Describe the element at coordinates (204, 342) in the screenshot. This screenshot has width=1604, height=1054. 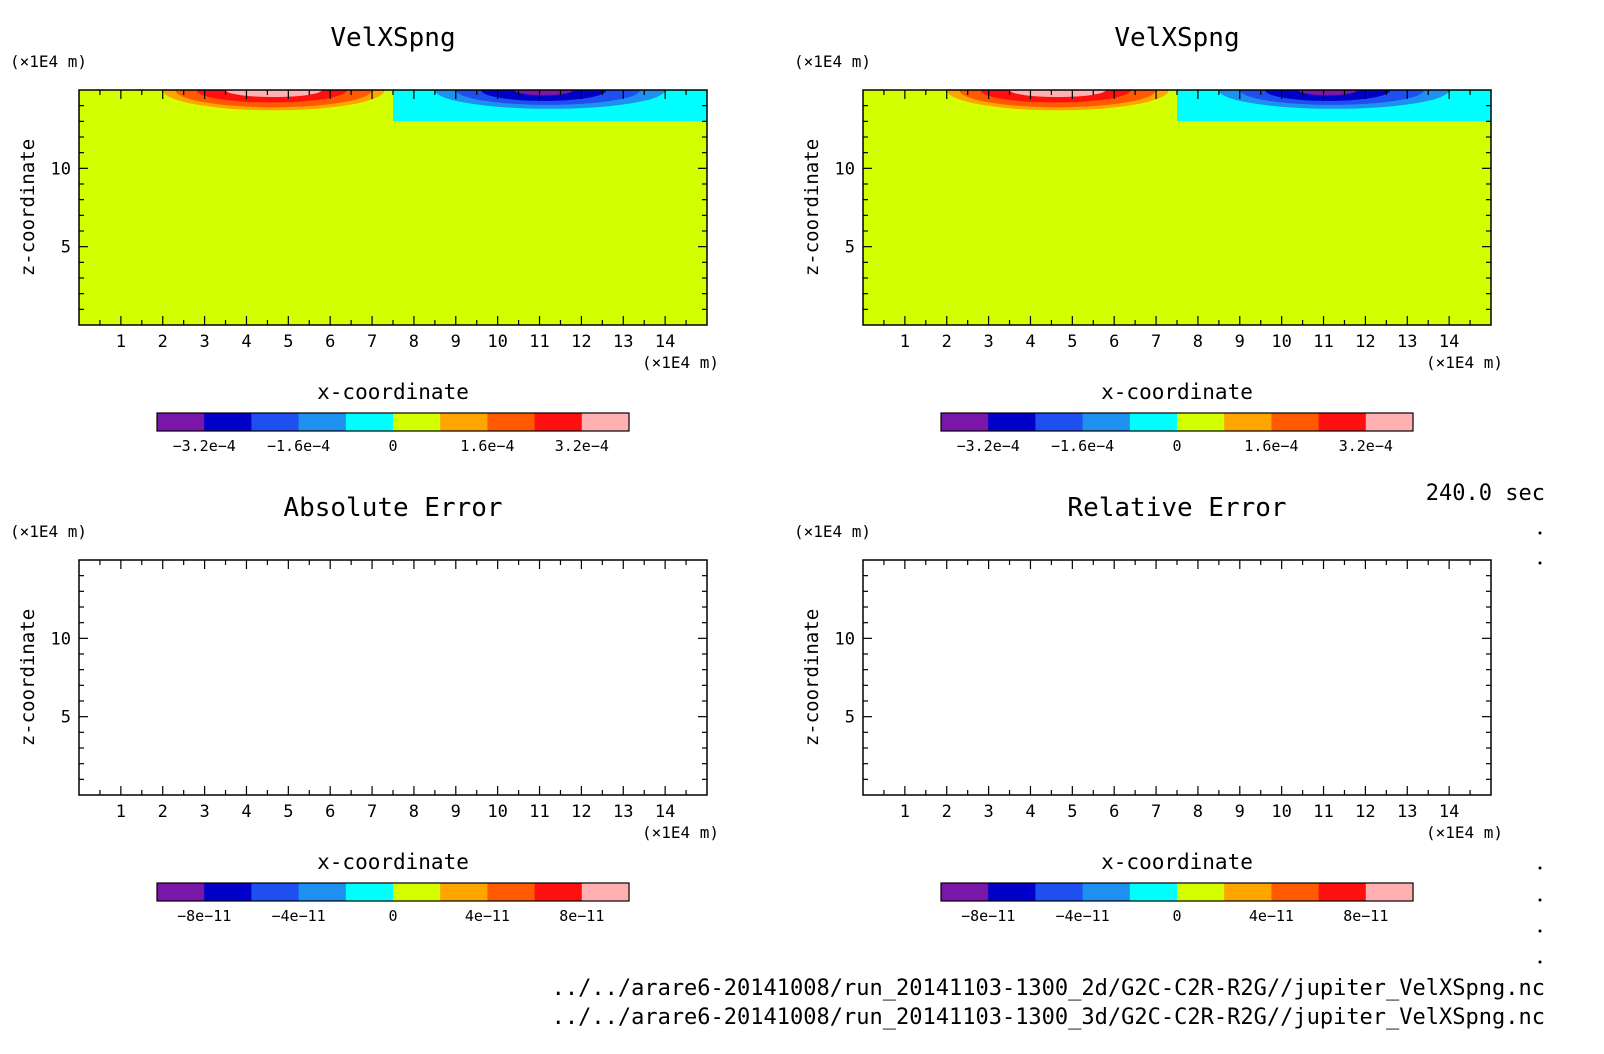
I see `x-tick-label: 3` at that location.